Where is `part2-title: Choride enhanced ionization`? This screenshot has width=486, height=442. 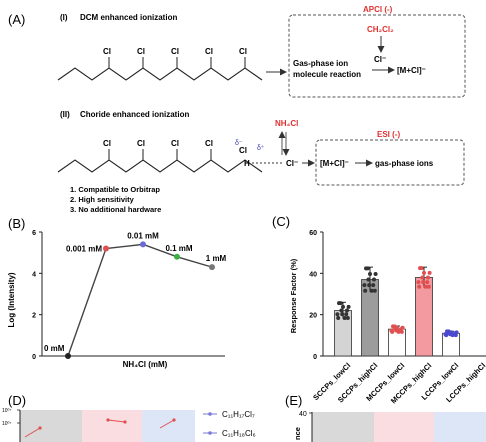 part2-title: Choride enhanced ionization is located at coordinates (134, 114).